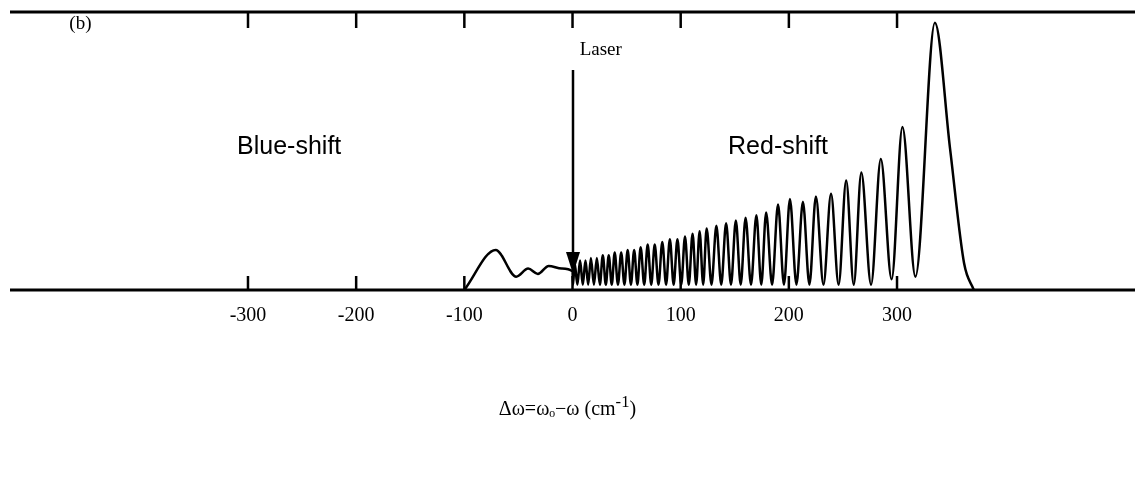 This screenshot has height=492, width=1135. I want to click on x-tick-label: 100, so click(680, 314).